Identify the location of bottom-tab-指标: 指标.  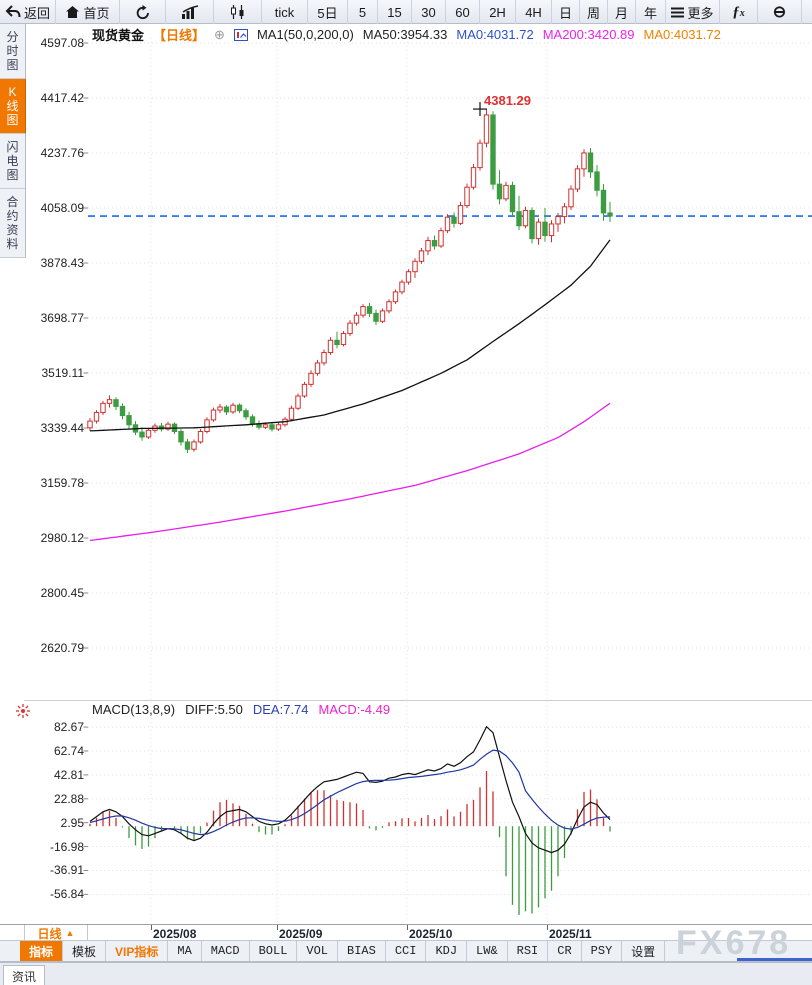
(42, 951).